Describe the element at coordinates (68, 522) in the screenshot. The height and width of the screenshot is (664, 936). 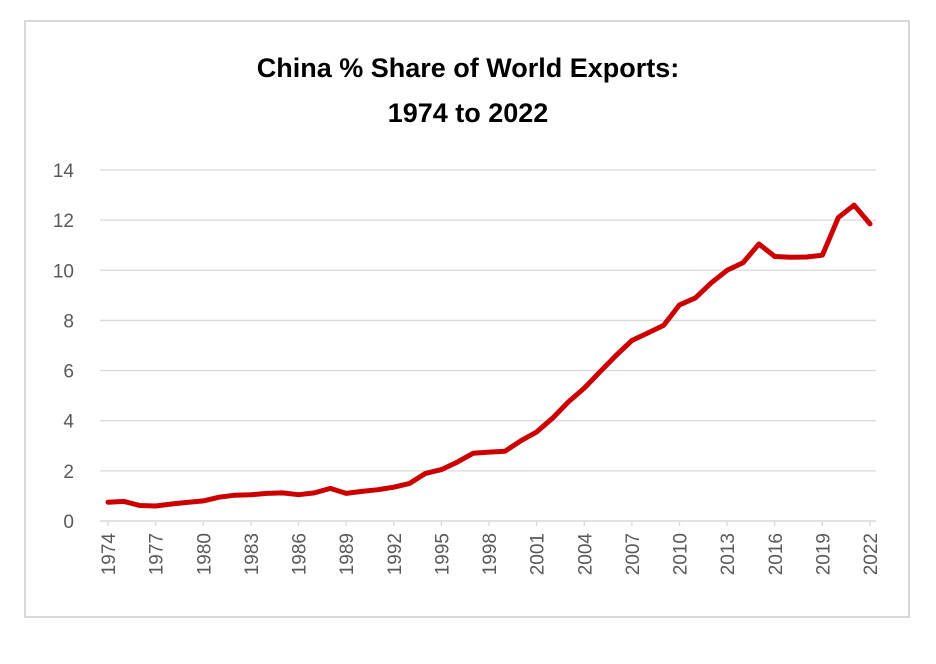
I see `y-tick-label: 0` at that location.